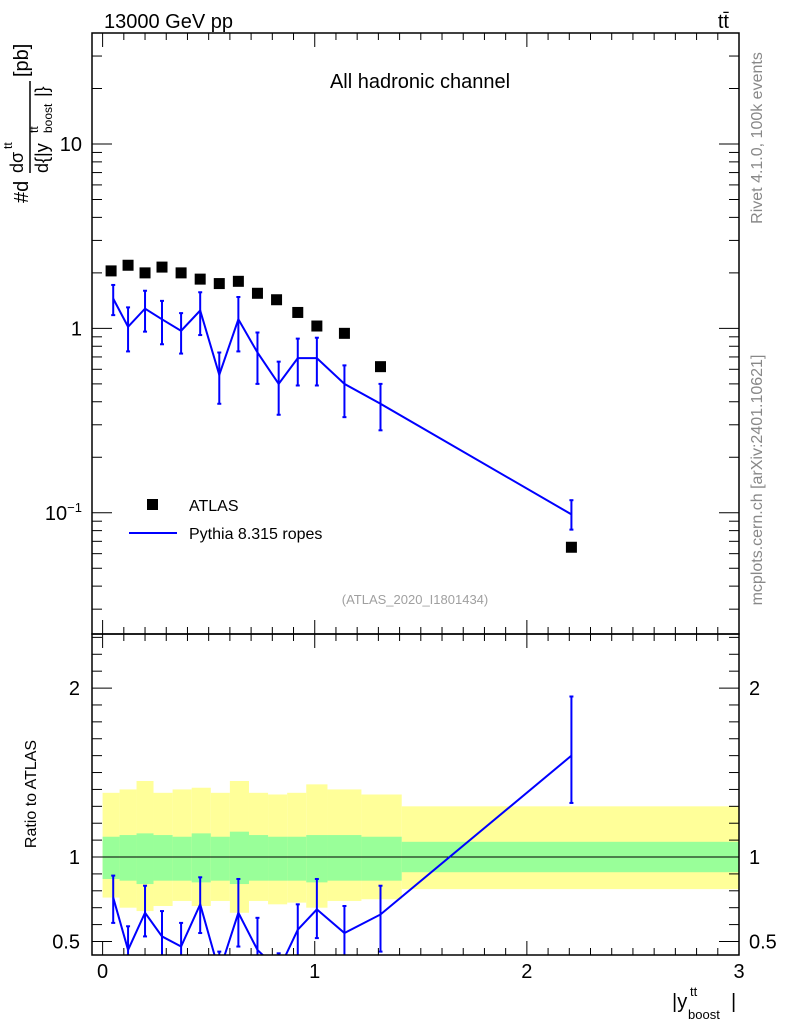  What do you see at coordinates (214, 506) in the screenshot?
I see `legend-atlas-label: ATLAS` at bounding box center [214, 506].